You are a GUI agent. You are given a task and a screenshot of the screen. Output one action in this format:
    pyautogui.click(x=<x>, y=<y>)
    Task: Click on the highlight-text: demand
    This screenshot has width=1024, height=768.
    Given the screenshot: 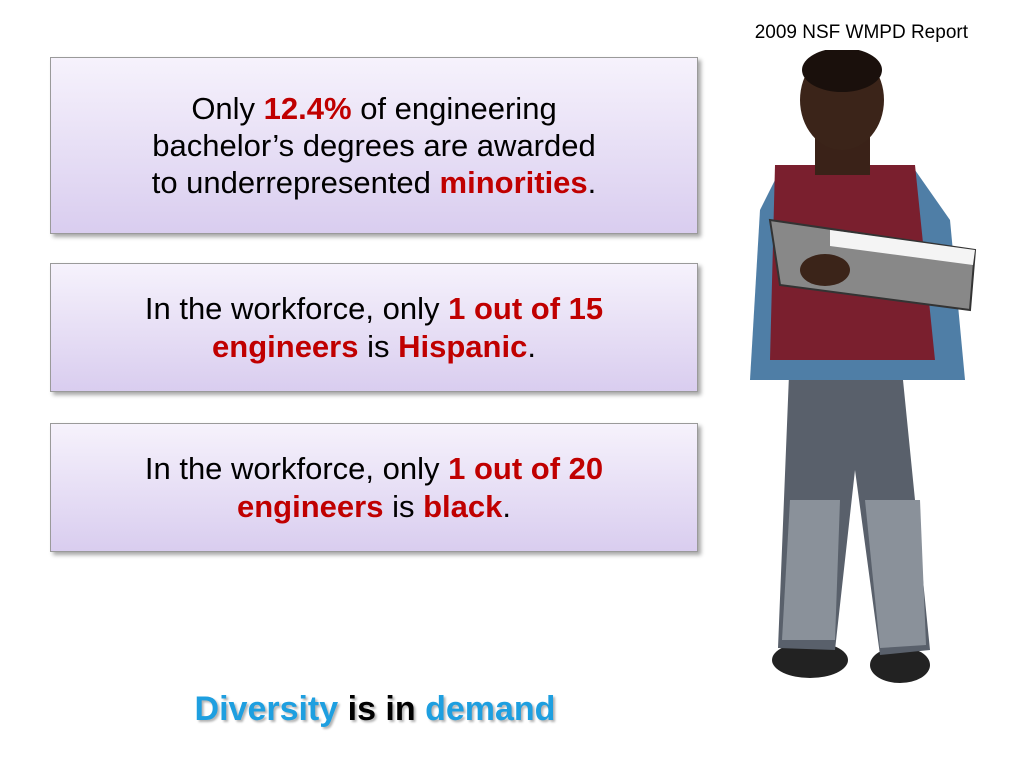 What is the action you would take?
    pyautogui.click(x=490, y=709)
    